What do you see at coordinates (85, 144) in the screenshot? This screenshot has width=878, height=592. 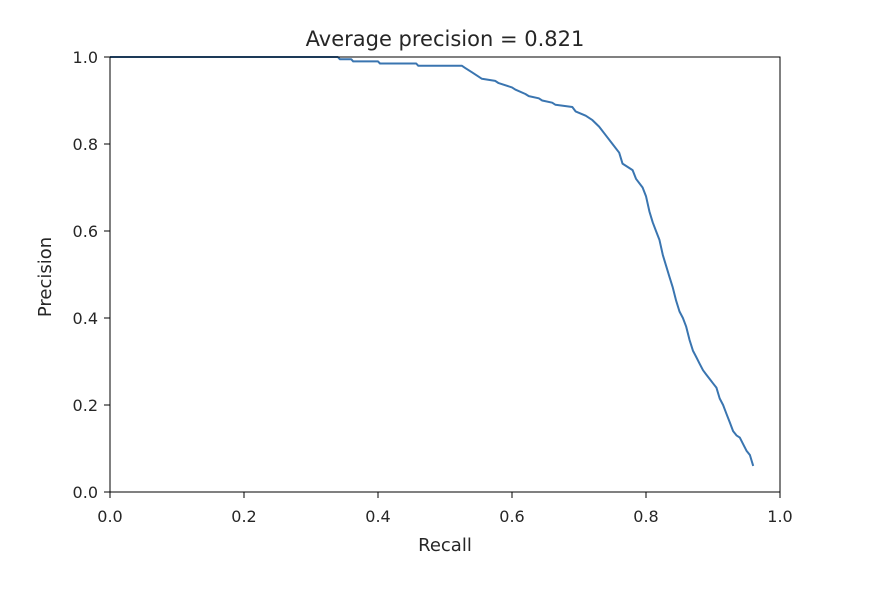 I see `y-tick-label: 0.8` at bounding box center [85, 144].